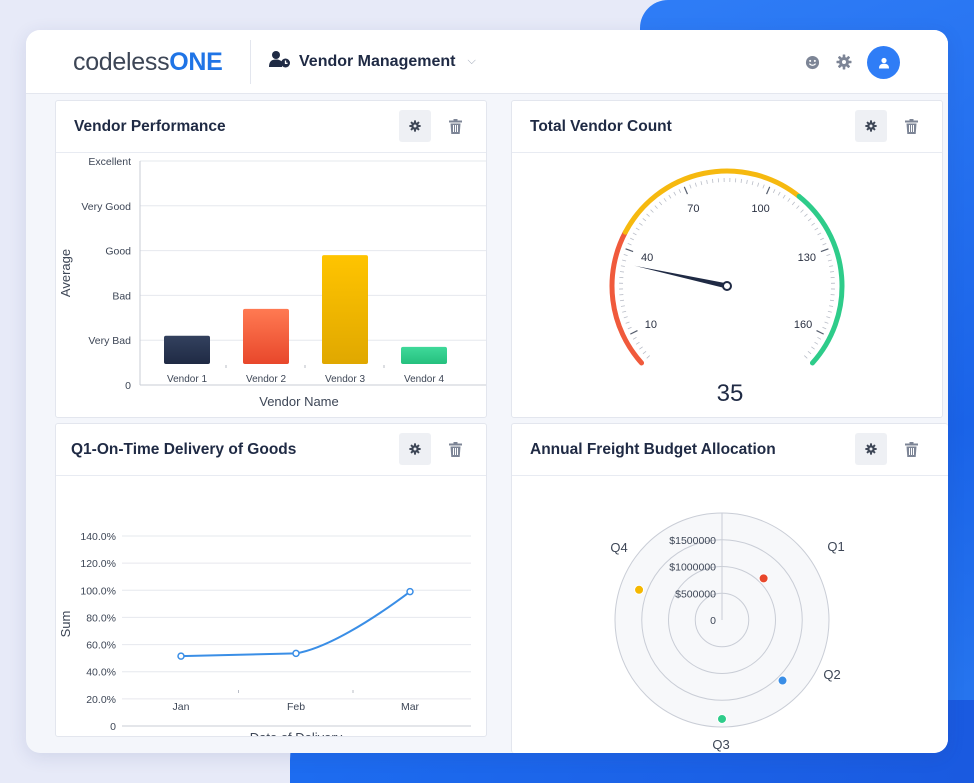 The image size is (974, 783). What do you see at coordinates (720, 744) in the screenshot?
I see `category-label: Q3` at bounding box center [720, 744].